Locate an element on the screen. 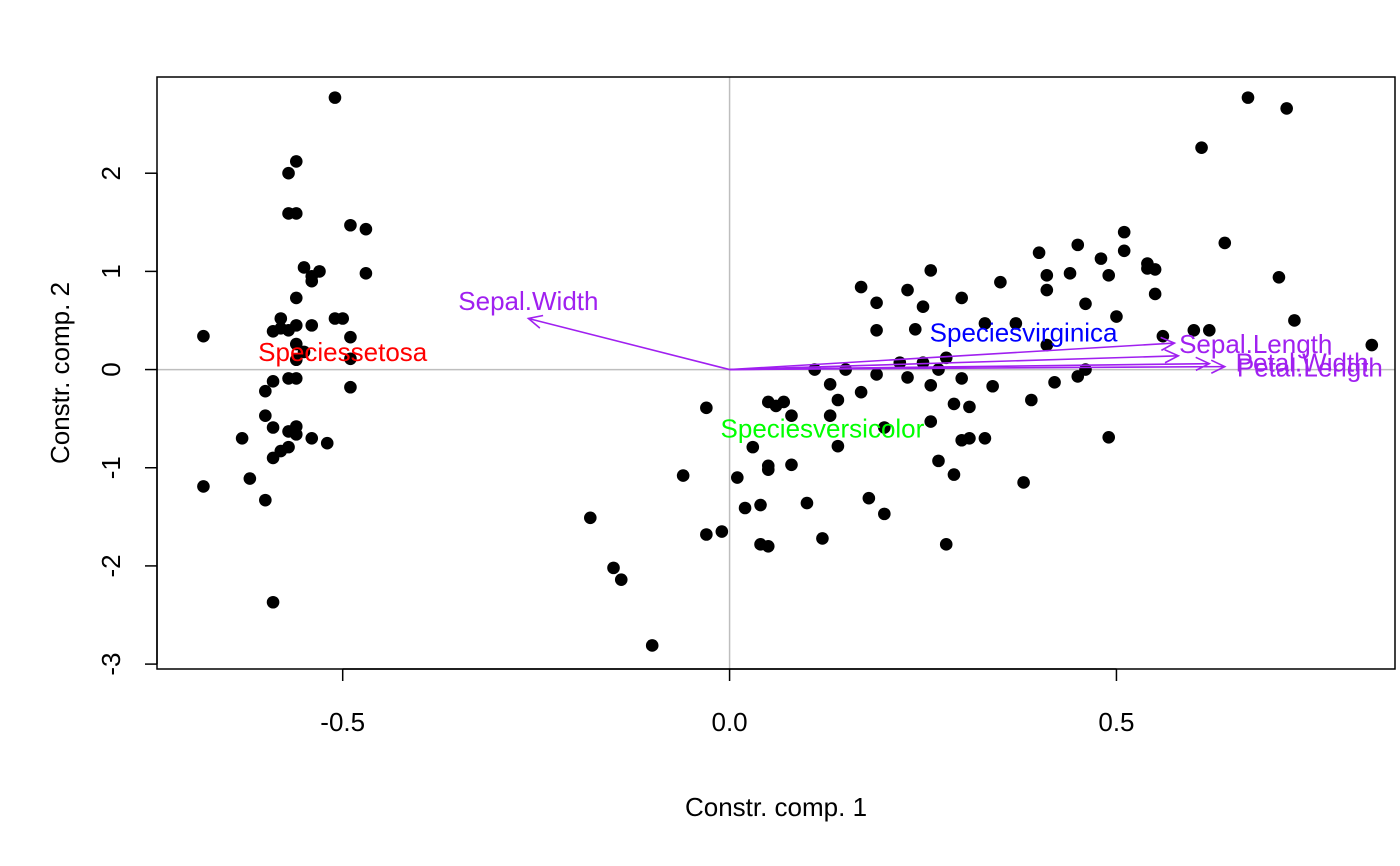  x-tick-label: 0.5 is located at coordinates (1116, 722).